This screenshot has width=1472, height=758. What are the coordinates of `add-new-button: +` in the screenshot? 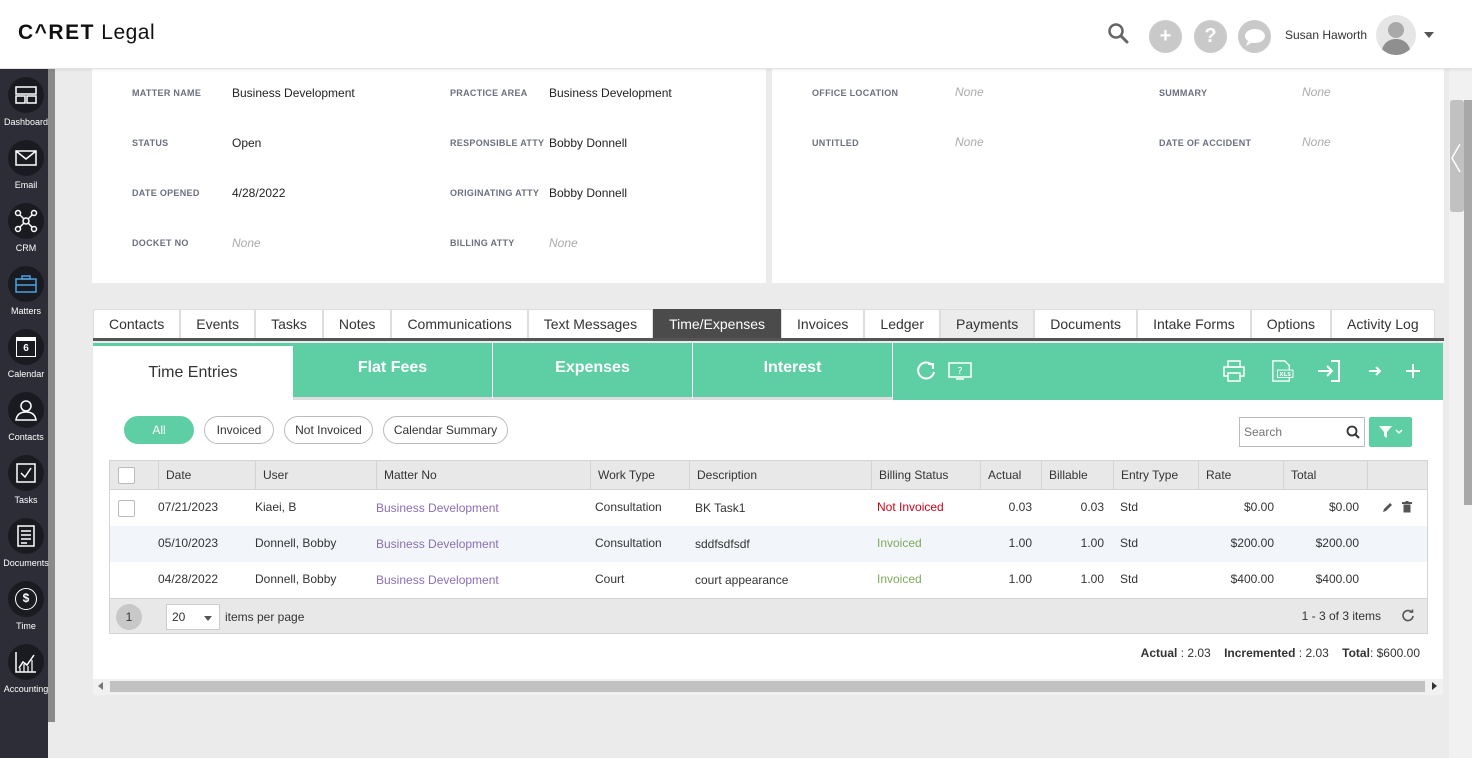 It's located at (1165, 36).